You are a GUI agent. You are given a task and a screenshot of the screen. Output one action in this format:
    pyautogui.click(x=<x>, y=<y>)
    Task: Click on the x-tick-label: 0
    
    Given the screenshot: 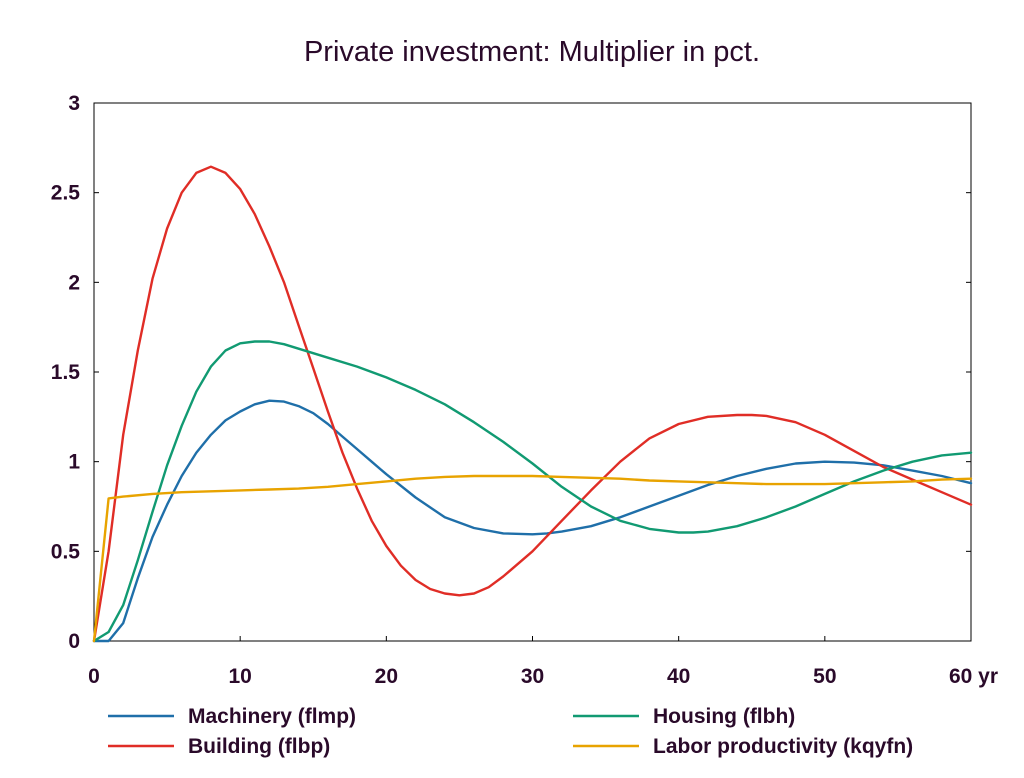 What is the action you would take?
    pyautogui.click(x=94, y=676)
    